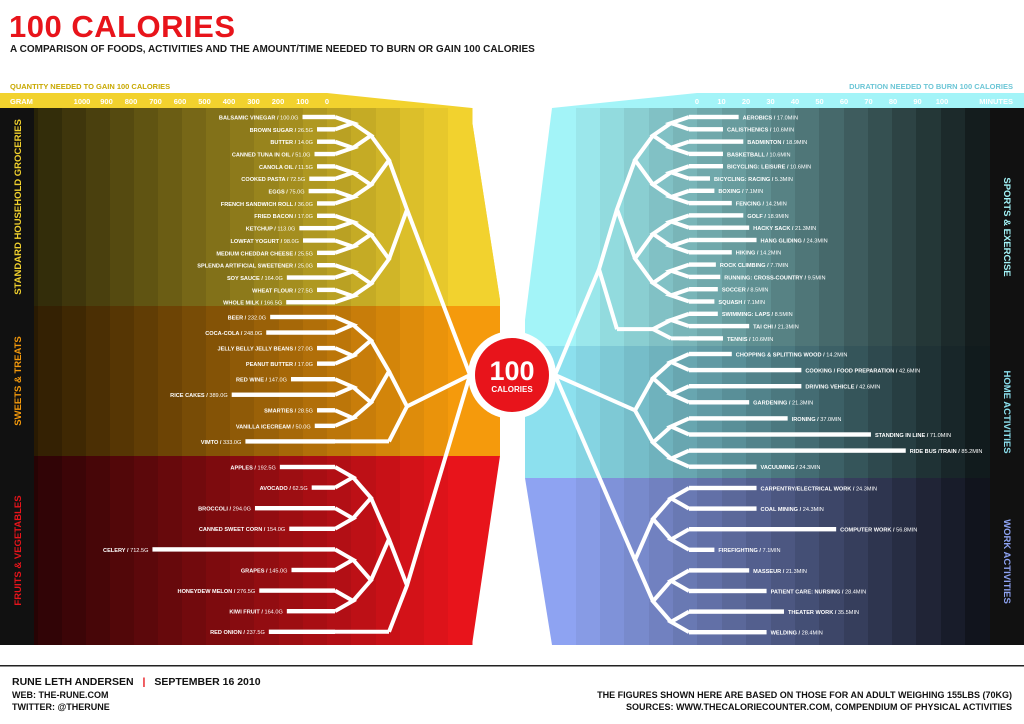 This screenshot has width=1024, height=724. I want to click on food-label: MEDIUM CHEDDAR CHEESE / 25.5G, so click(264, 254).